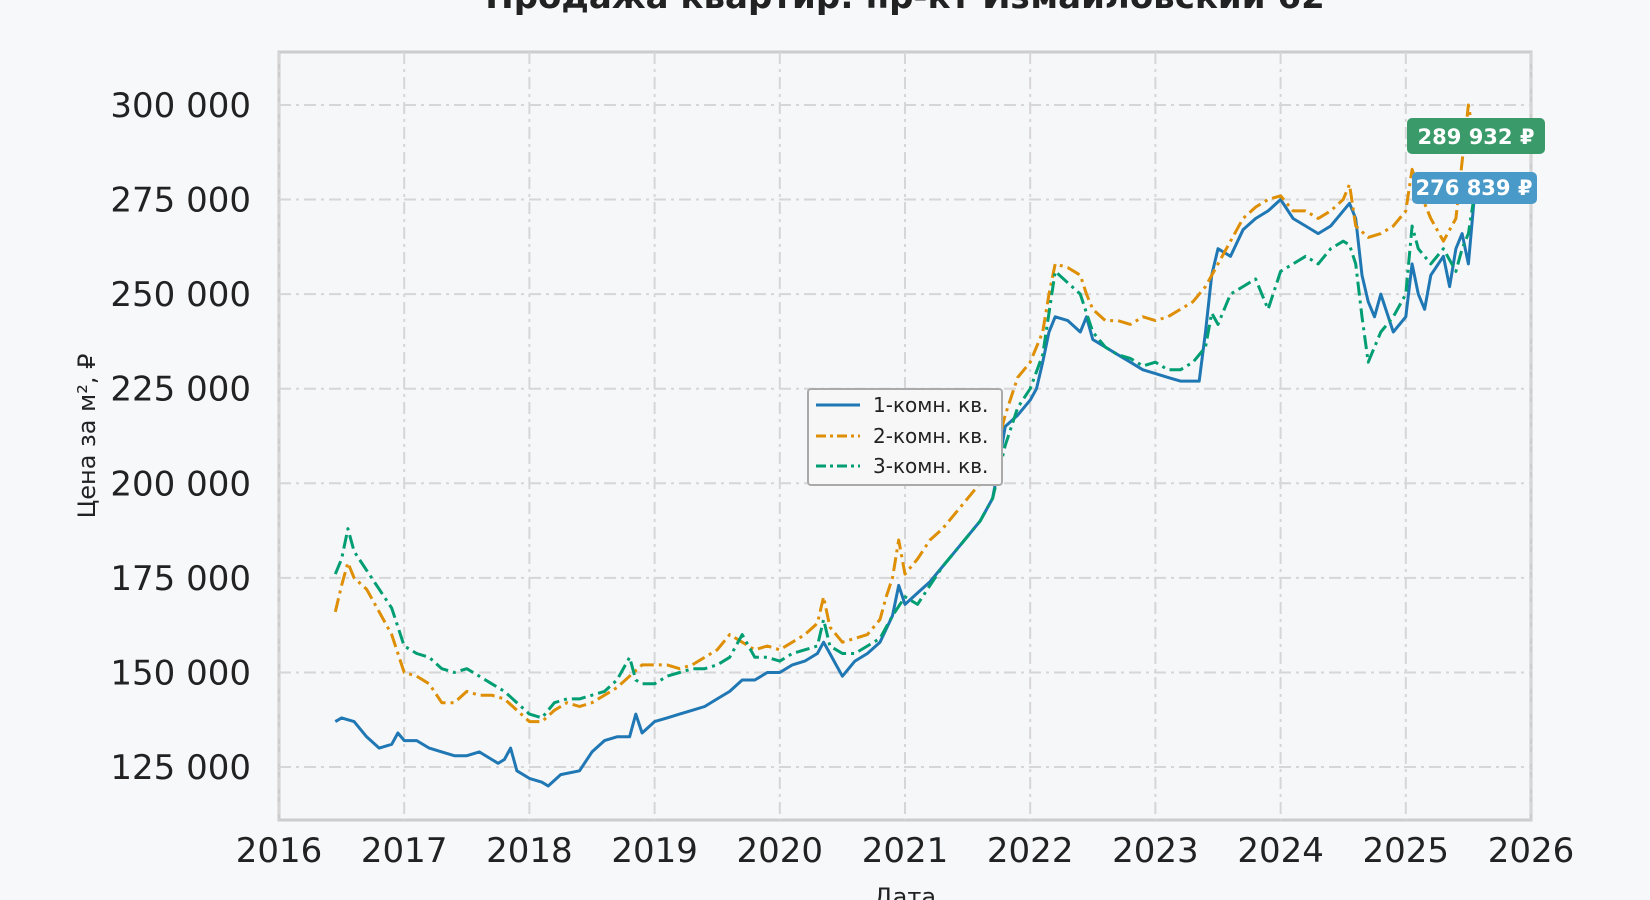 The height and width of the screenshot is (900, 1650). Describe the element at coordinates (1155, 851) in the screenshot. I see `x-tick-label-7: 2023` at that location.